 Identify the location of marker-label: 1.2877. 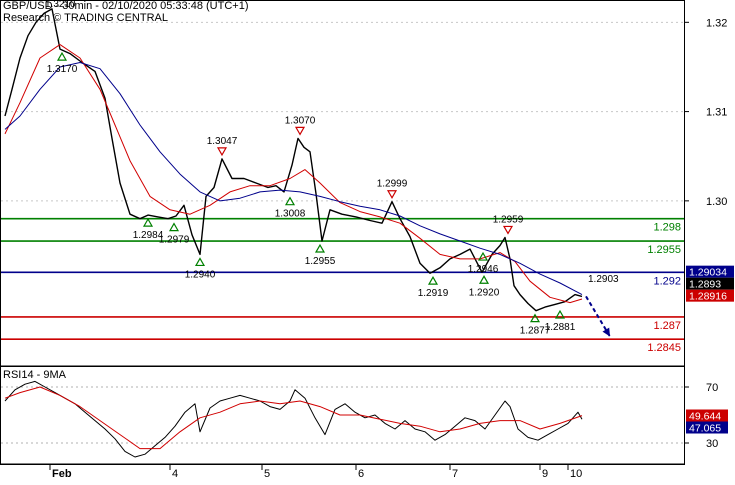
(535, 331).